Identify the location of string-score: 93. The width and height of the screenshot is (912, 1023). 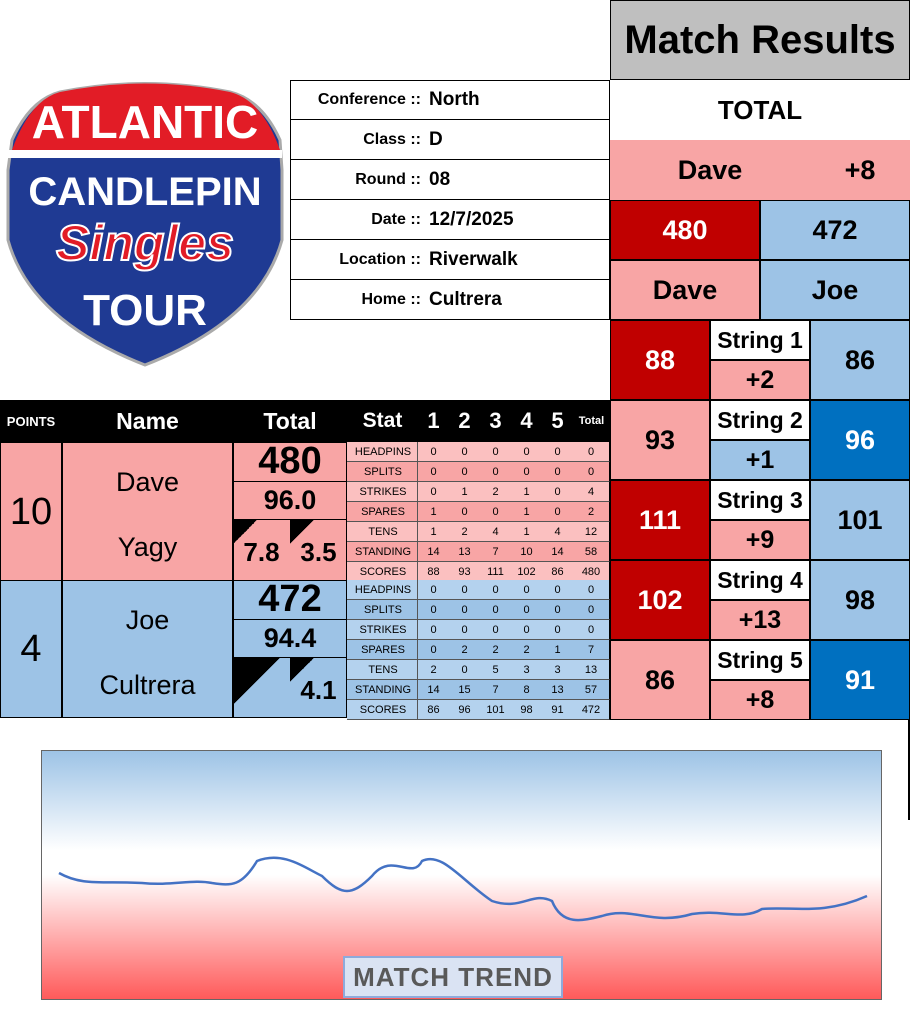
(660, 440).